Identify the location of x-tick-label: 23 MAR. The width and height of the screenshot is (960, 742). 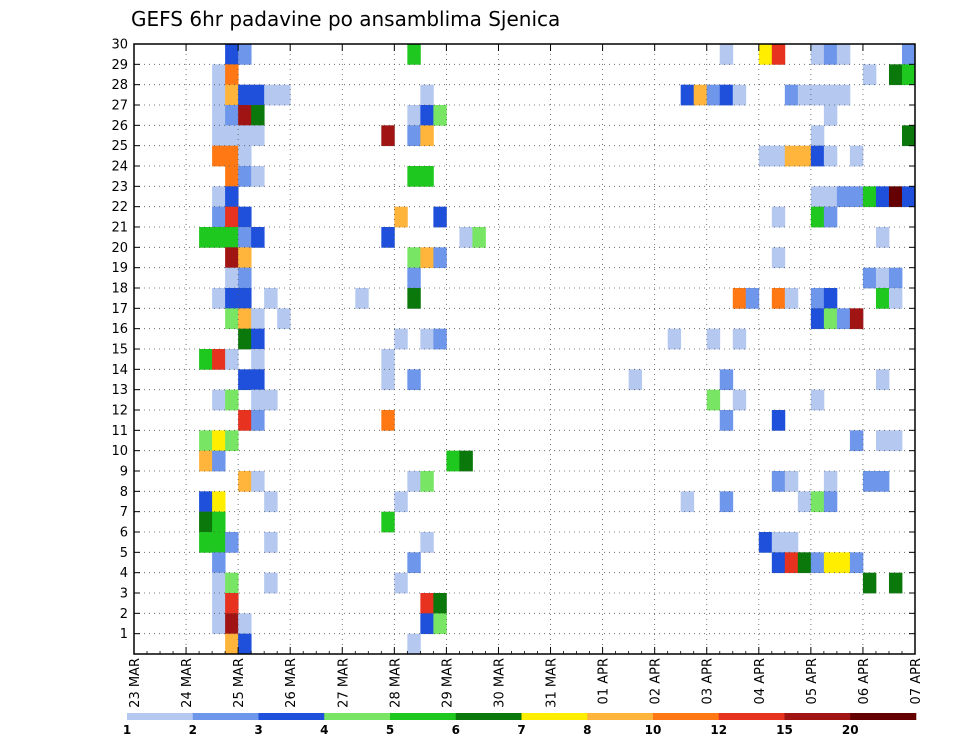
(135, 683).